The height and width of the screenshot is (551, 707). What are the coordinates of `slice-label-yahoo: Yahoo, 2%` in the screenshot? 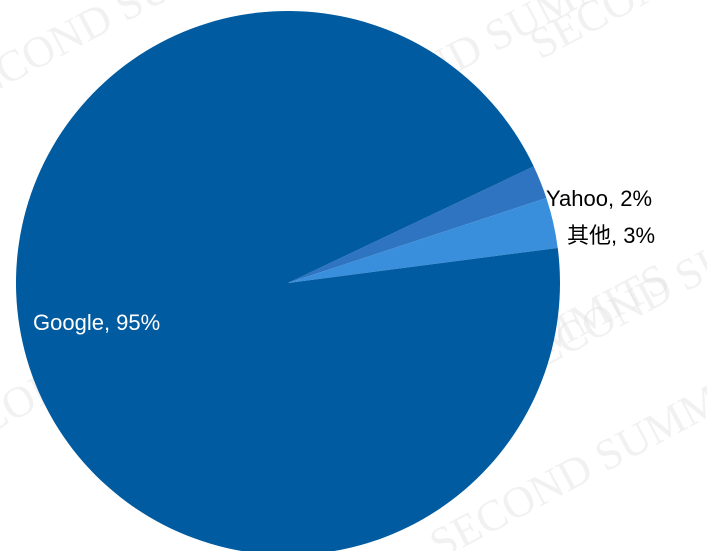 It's located at (599, 198).